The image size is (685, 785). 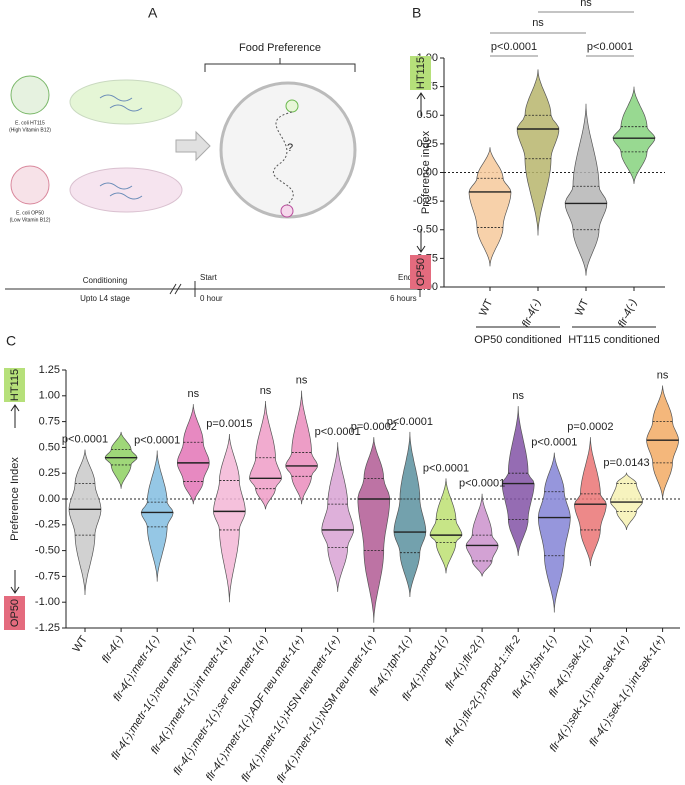 What do you see at coordinates (49, 370) in the screenshot?
I see `y-tick-label: 1.25` at bounding box center [49, 370].